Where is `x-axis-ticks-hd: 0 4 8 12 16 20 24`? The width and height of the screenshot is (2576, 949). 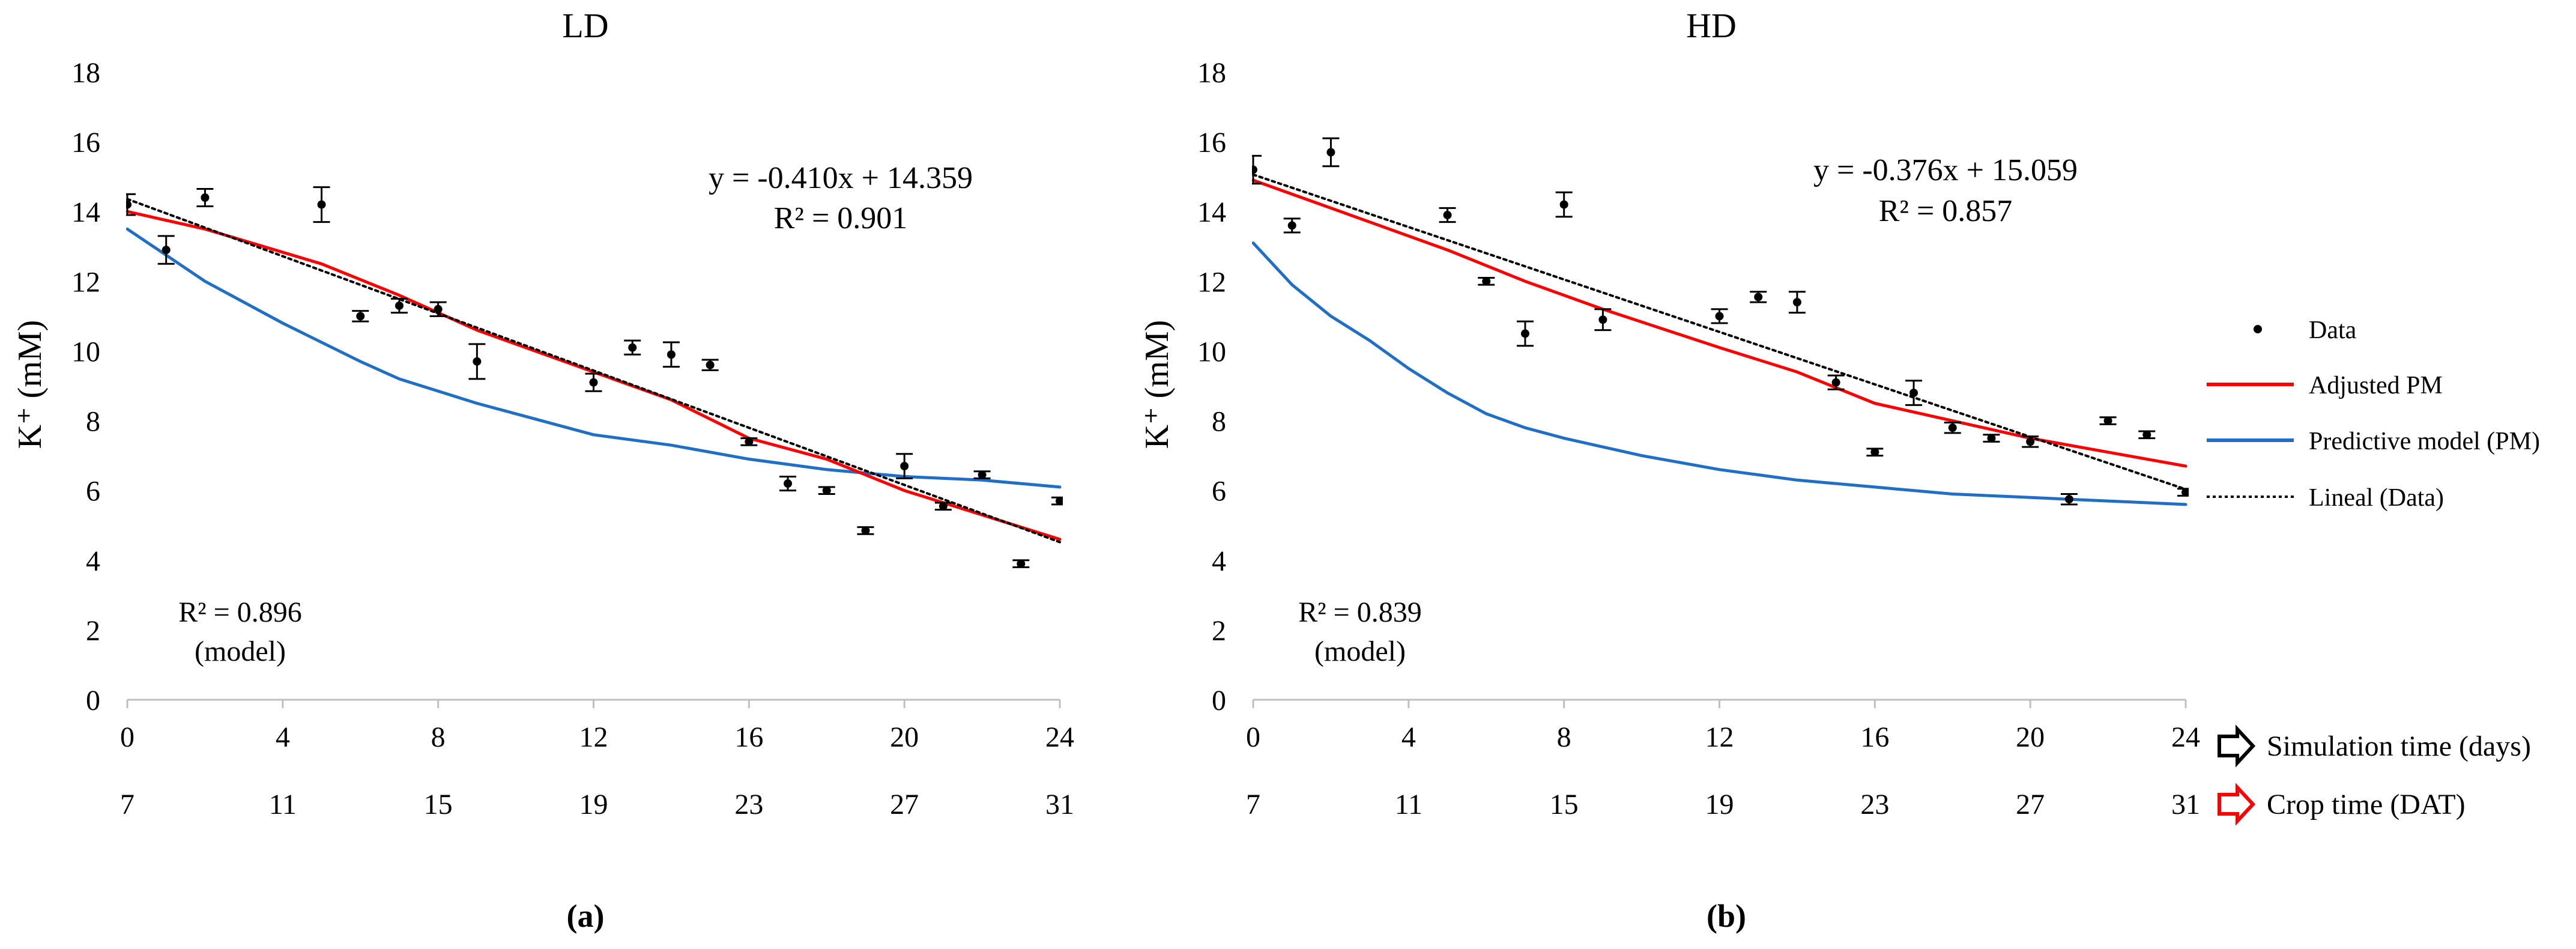
x-axis-ticks-hd: 0 4 8 12 16 20 24 is located at coordinates (1723, 726).